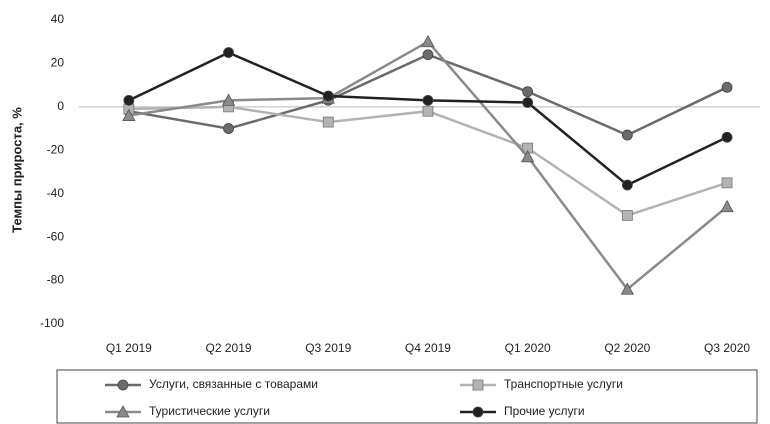 The width and height of the screenshot is (770, 424). I want to click on legend-box, so click(407, 396).